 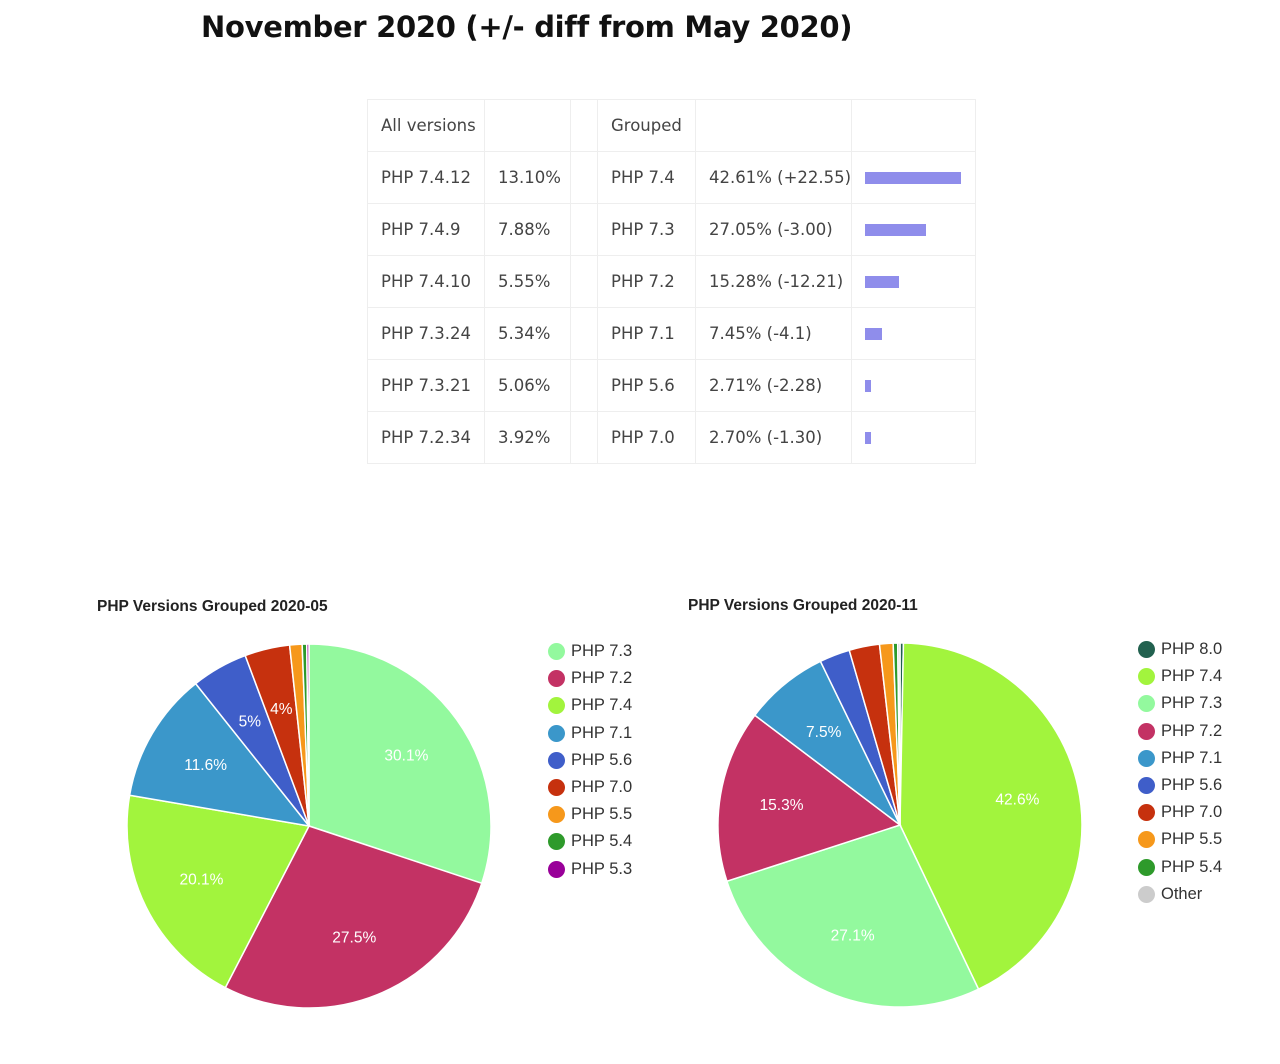 I want to click on legend-item: PHP 5.3, so click(x=590, y=869).